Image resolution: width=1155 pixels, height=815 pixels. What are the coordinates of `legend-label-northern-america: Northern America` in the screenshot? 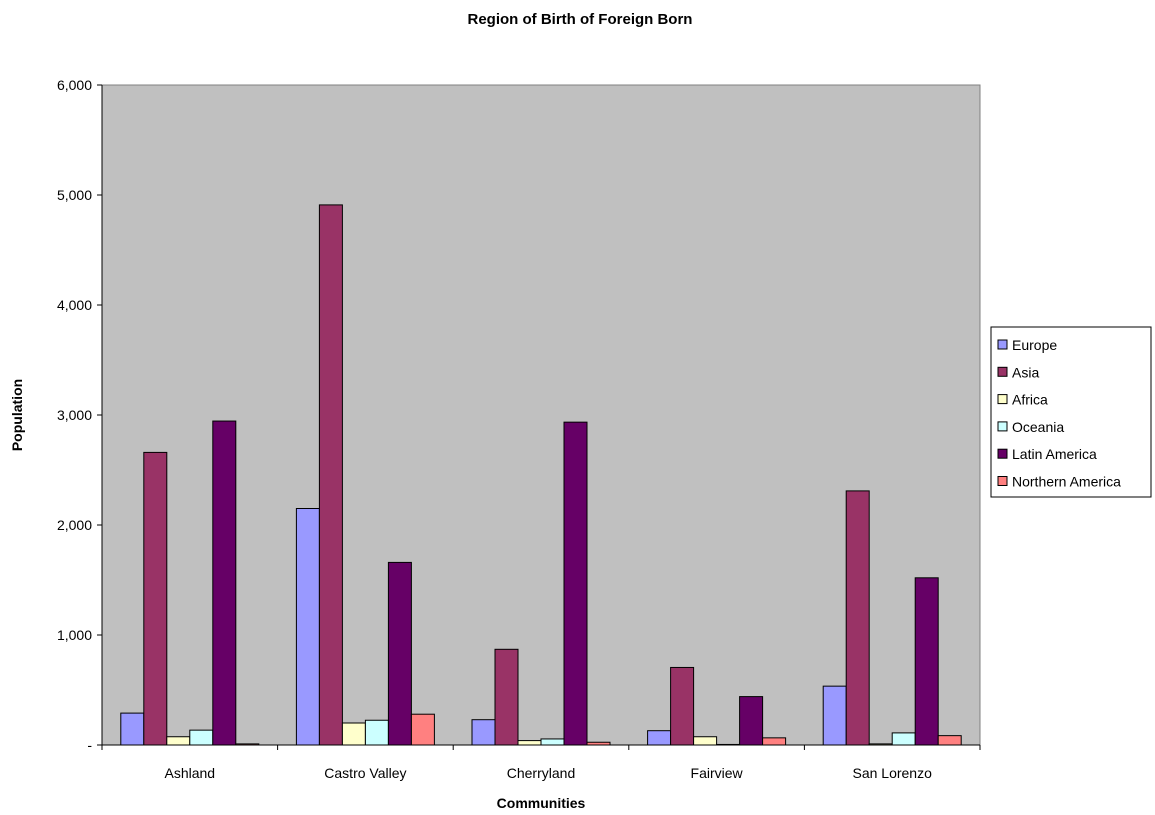 It's located at (1066, 482).